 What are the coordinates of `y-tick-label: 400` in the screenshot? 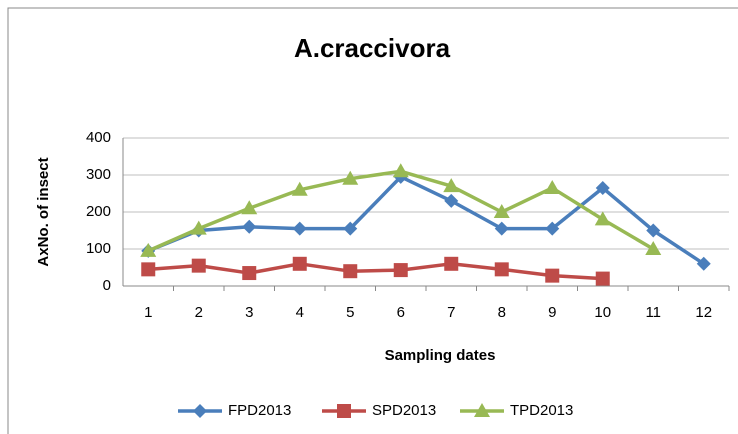 It's located at (98, 137).